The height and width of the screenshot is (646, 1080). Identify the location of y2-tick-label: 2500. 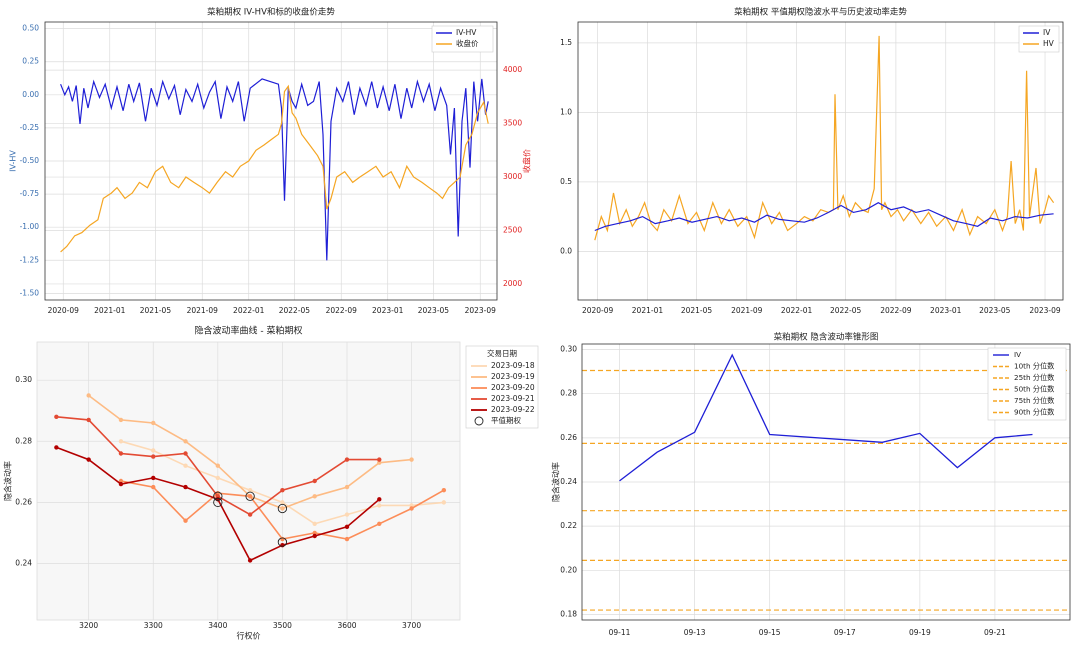
(512, 230).